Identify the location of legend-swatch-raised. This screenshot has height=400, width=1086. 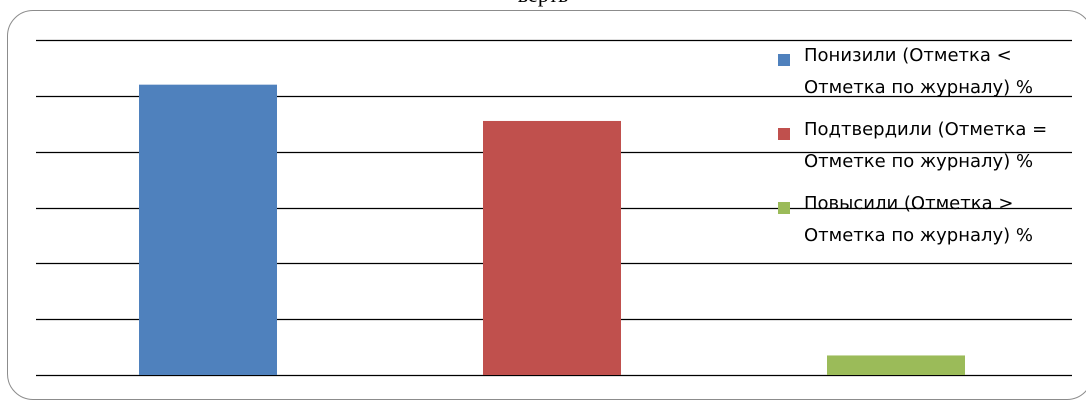
(784, 208).